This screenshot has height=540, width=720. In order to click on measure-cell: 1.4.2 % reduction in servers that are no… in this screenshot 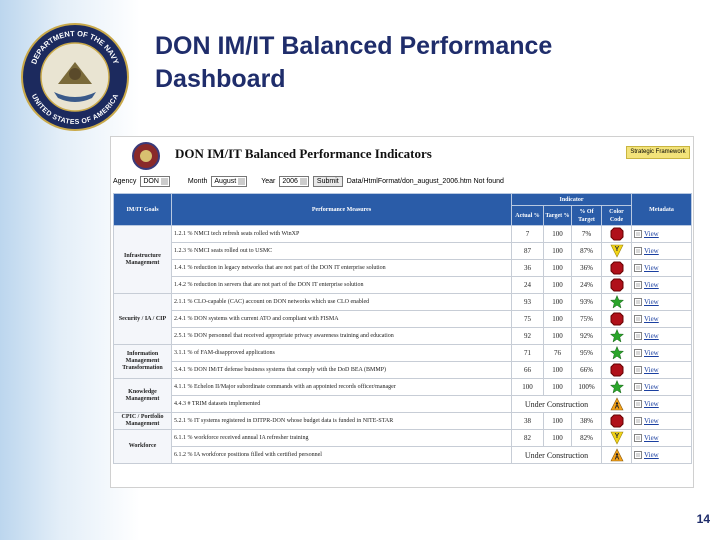, I will do `click(341, 285)`.